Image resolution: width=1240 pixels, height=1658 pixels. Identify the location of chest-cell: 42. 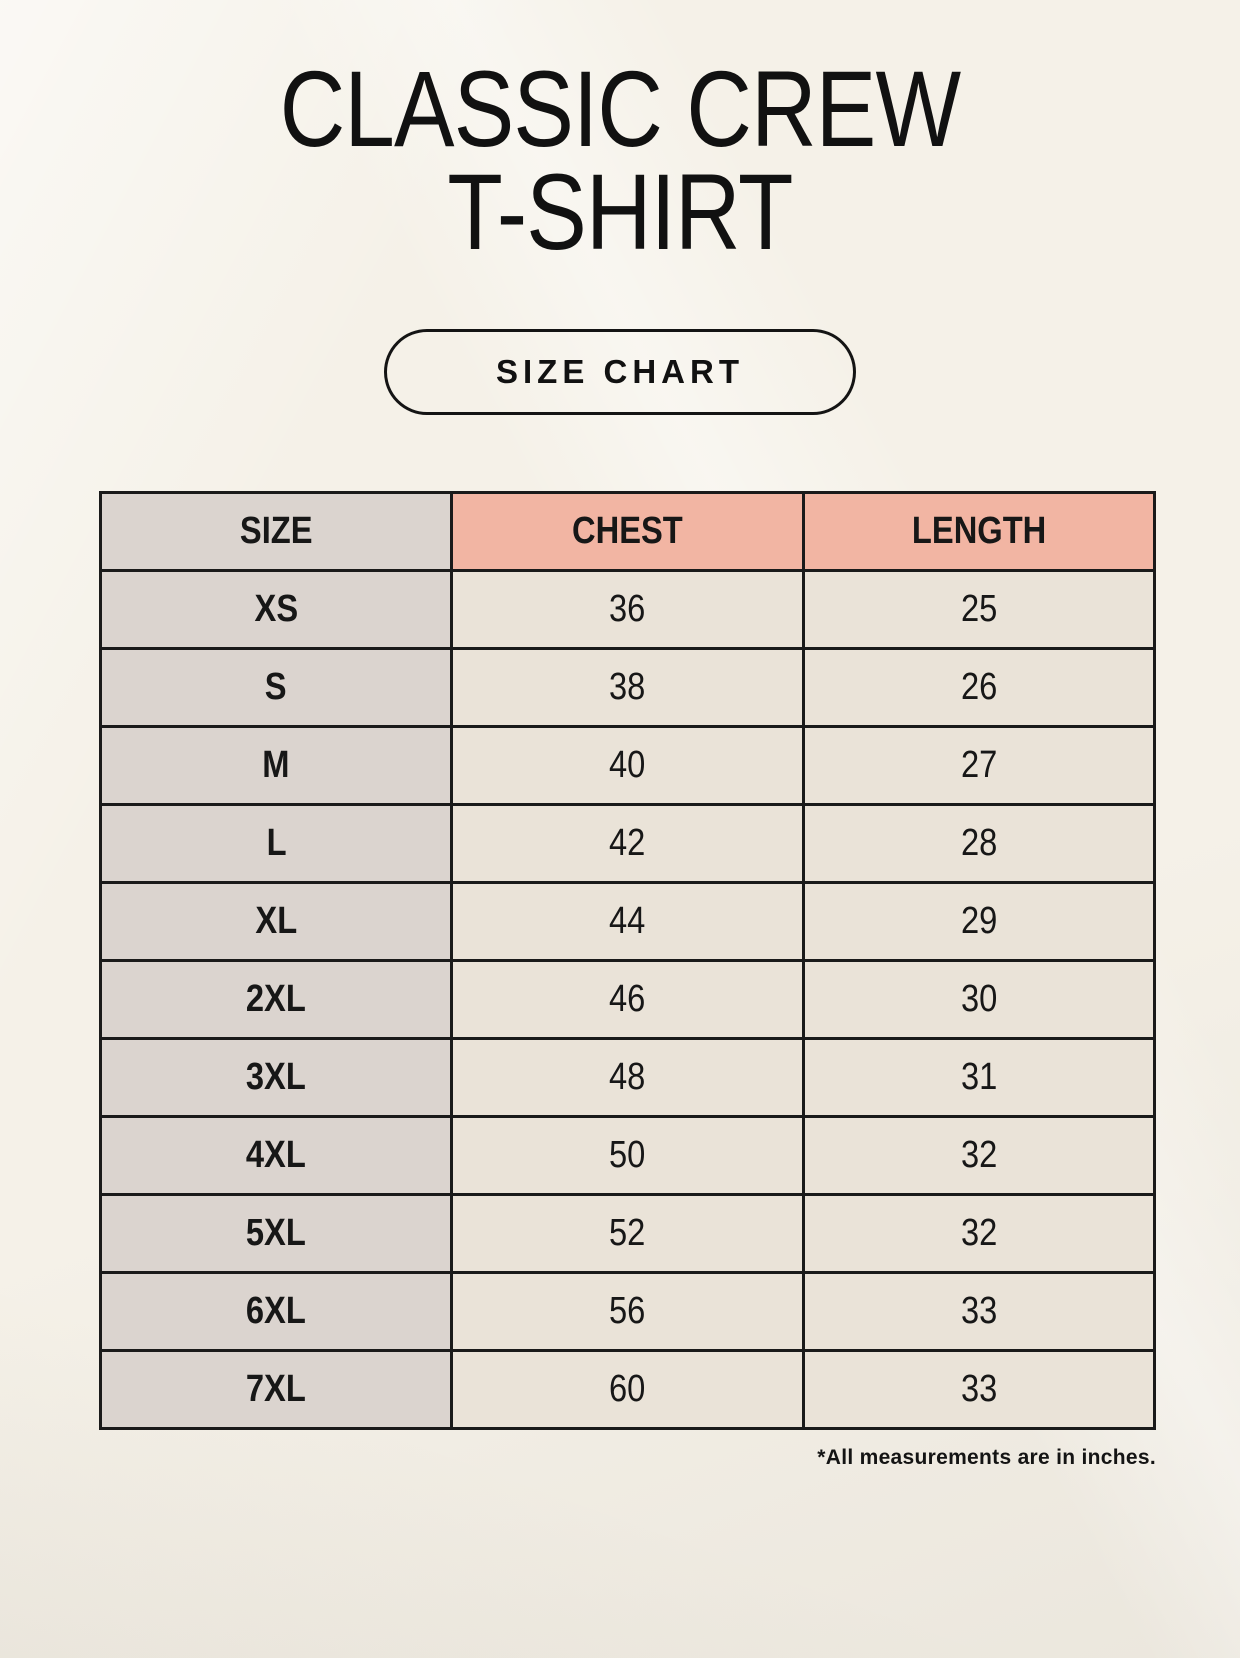
(627, 844).